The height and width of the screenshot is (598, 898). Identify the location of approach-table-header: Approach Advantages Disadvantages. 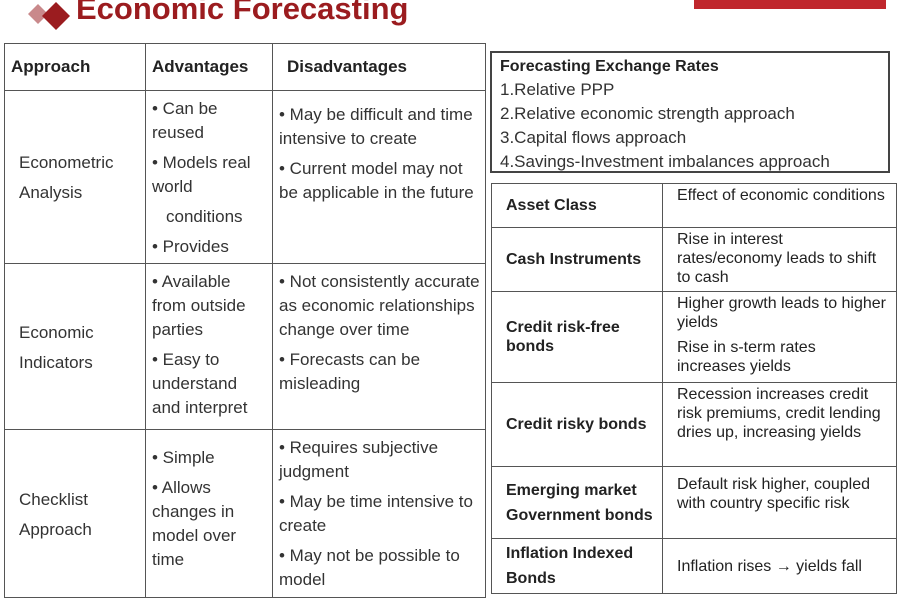
(245, 67).